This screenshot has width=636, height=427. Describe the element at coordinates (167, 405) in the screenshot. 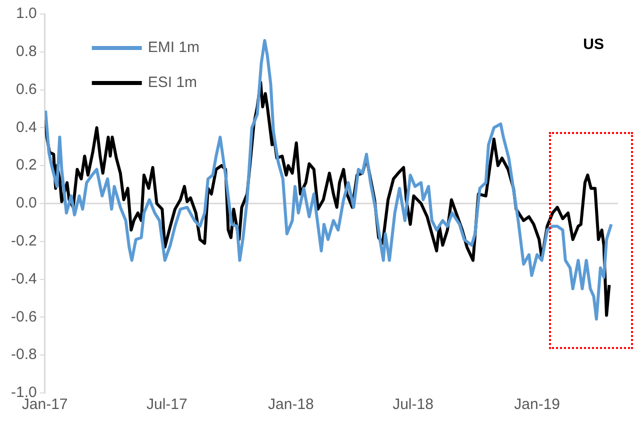

I see `x-tick-label: Jul-17` at that location.